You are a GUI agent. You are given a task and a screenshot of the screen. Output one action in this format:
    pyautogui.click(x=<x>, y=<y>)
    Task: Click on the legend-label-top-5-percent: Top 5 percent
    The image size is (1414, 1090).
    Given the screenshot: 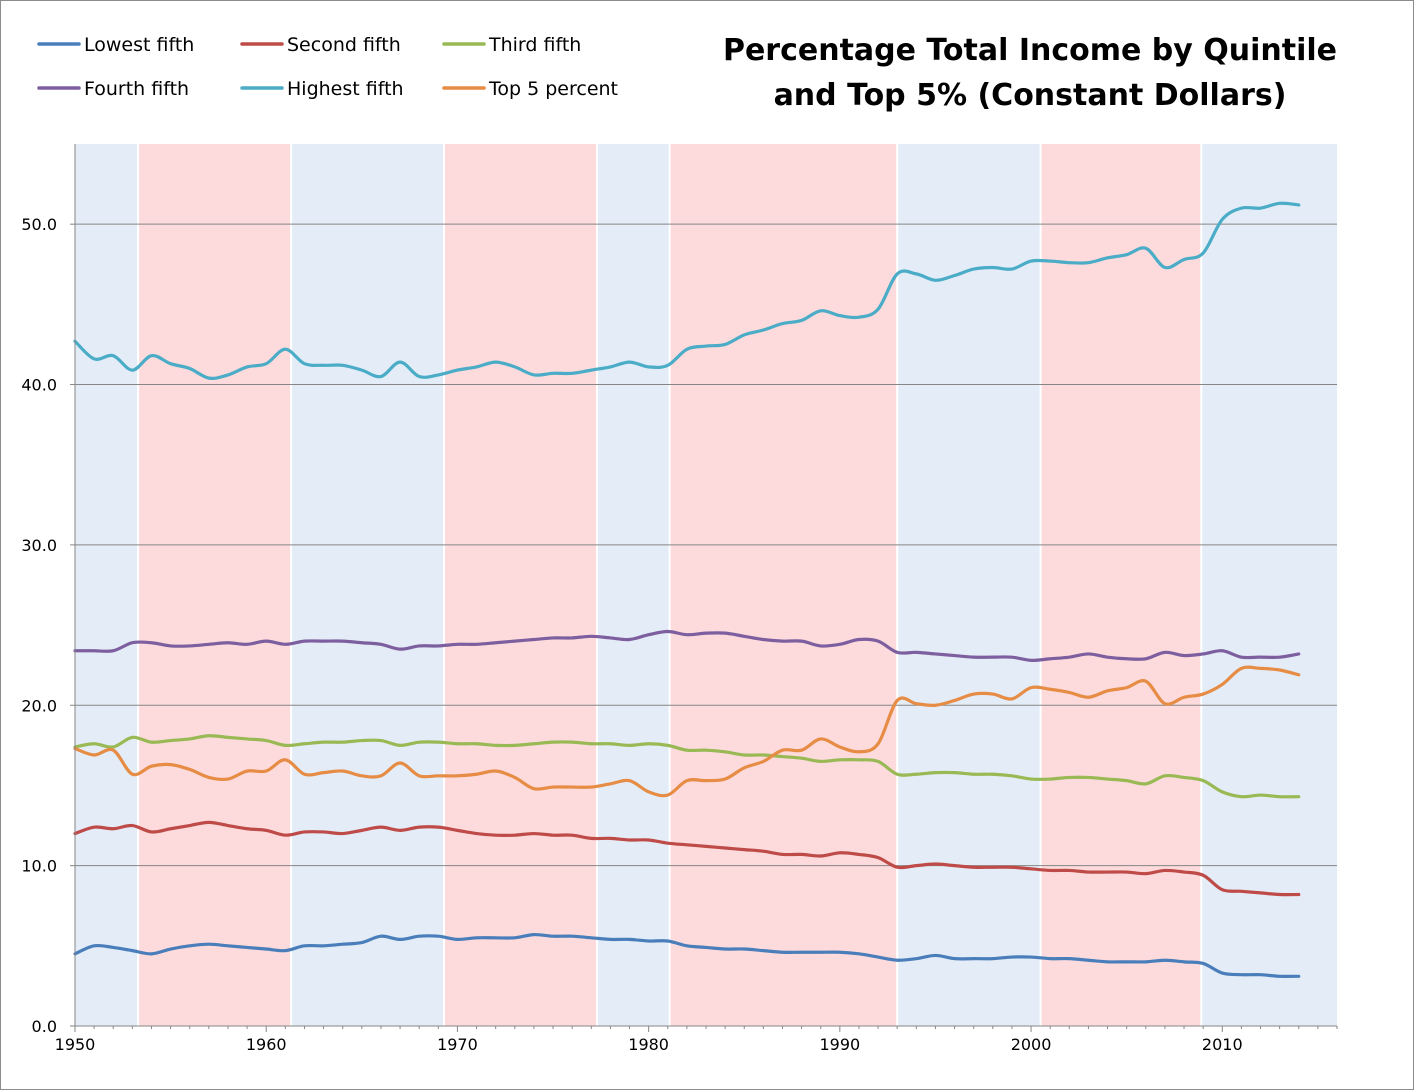 What is the action you would take?
    pyautogui.click(x=553, y=89)
    